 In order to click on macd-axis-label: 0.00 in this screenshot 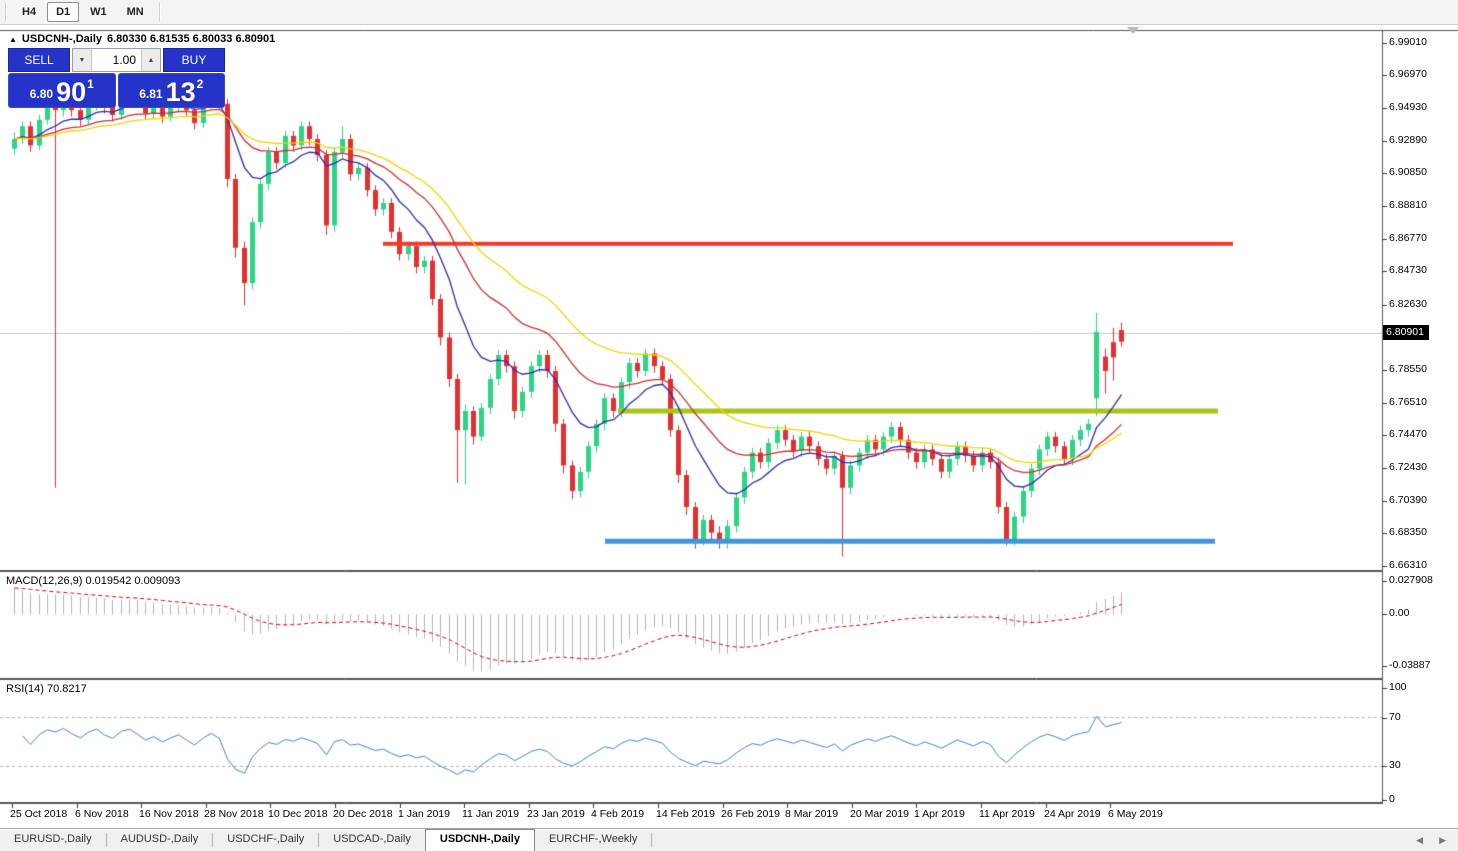, I will do `click(1399, 613)`.